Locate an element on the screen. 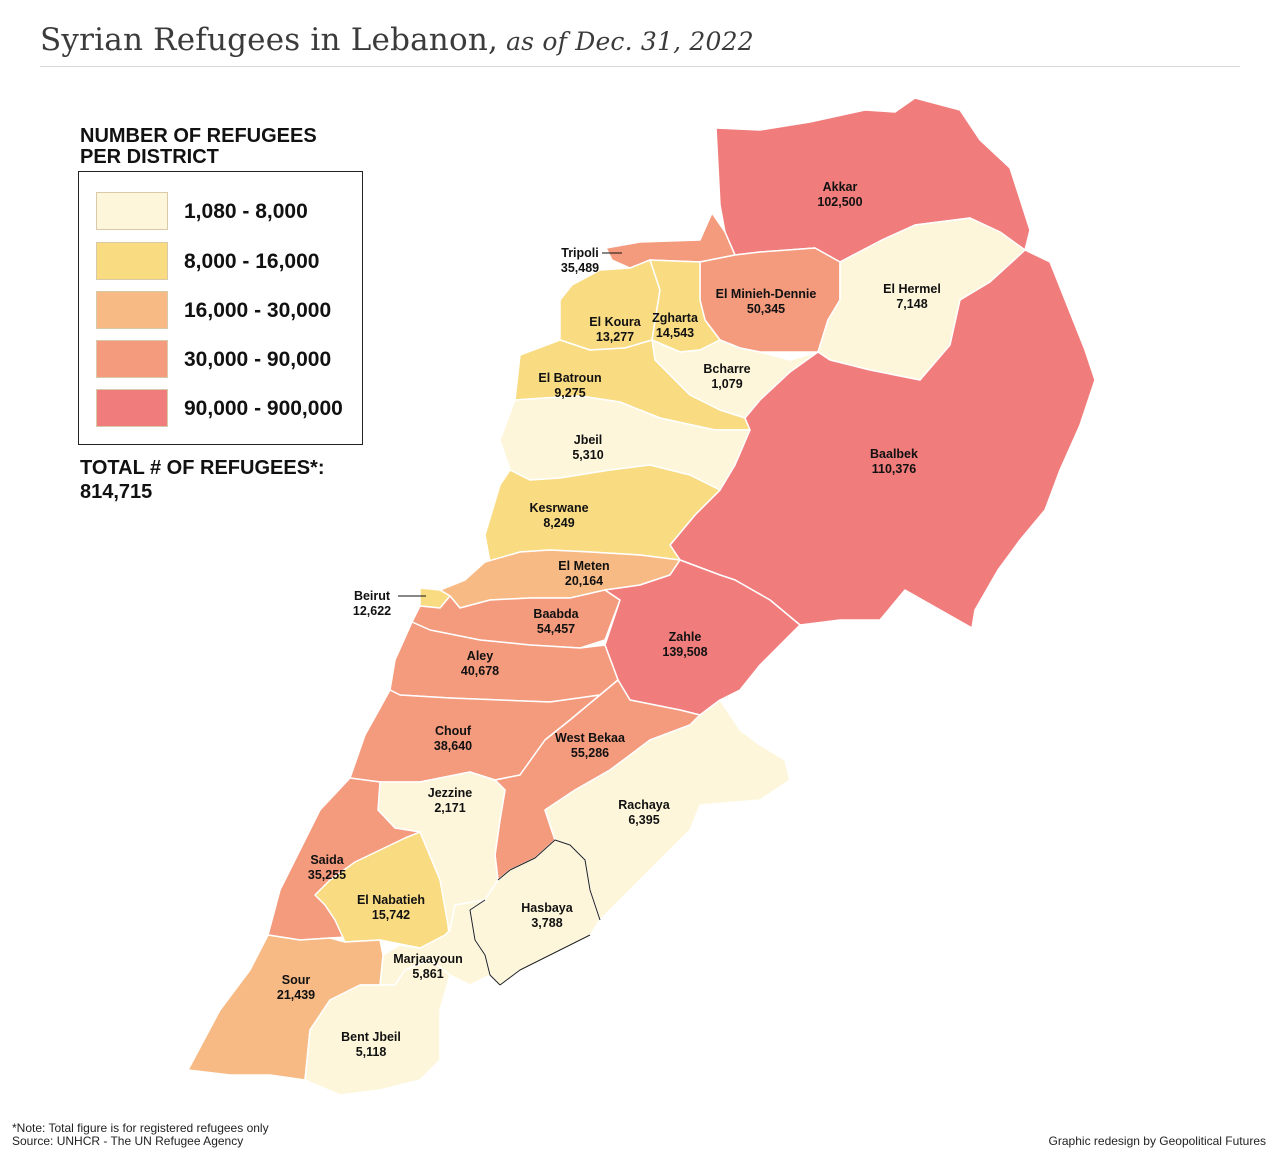 Image resolution: width=1280 pixels, height=1155 pixels. total-label: TOTAL # OF REFUGEES*: is located at coordinates (202, 468).